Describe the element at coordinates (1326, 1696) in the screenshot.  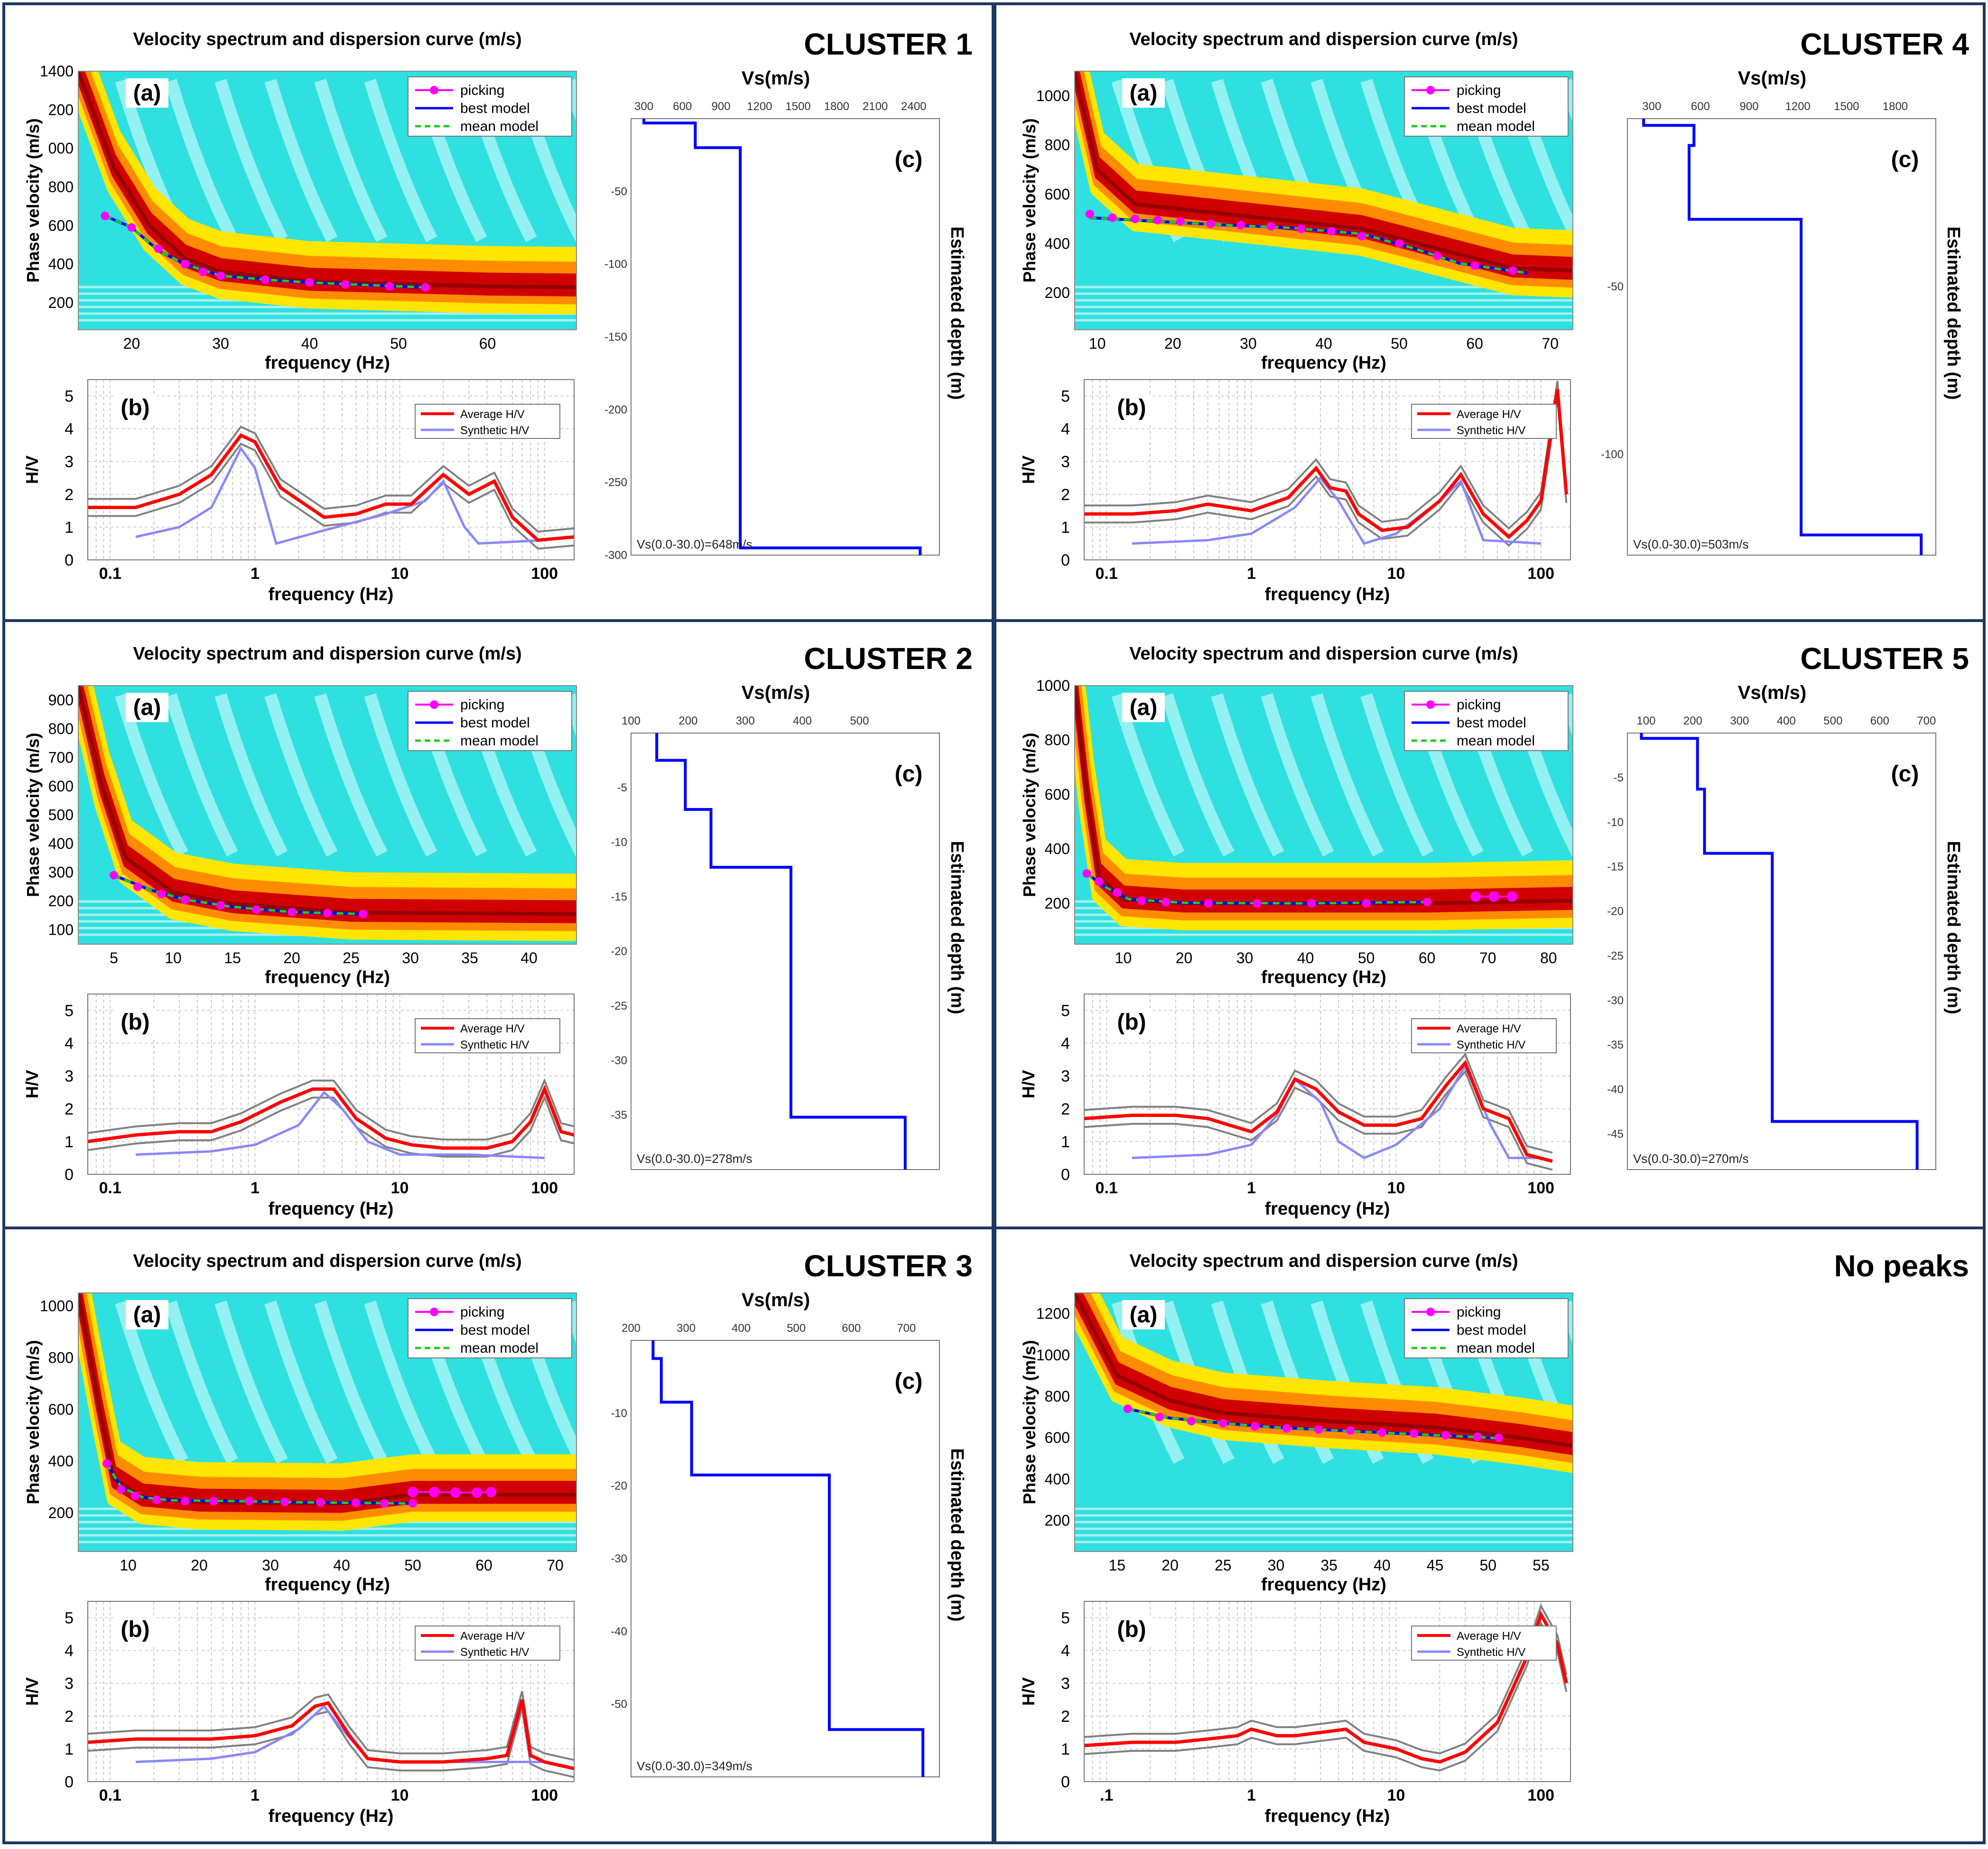
I see `hv-std-lower` at that location.